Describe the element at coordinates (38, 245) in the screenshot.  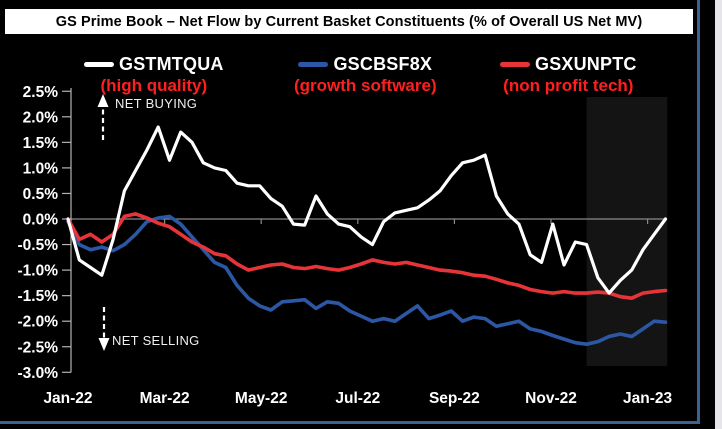
I see `y-tick-label: -0.5%` at that location.